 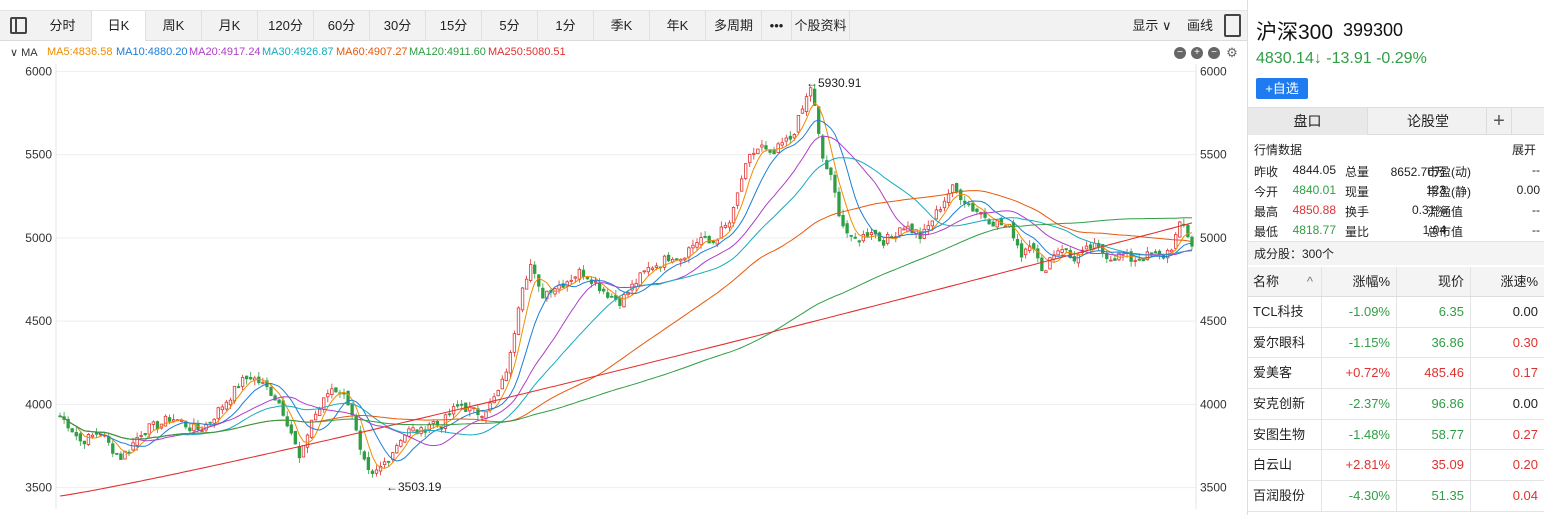 I want to click on table-row: 爱美客 +0.72% 485.46 0.17, so click(x=1396, y=374).